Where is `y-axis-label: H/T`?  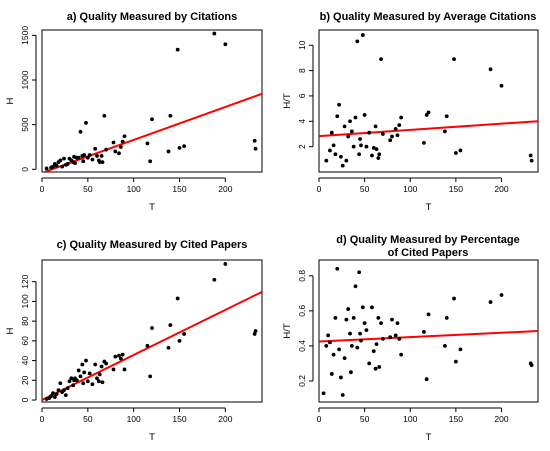 y-axis-label: H/T is located at coordinates (287, 331).